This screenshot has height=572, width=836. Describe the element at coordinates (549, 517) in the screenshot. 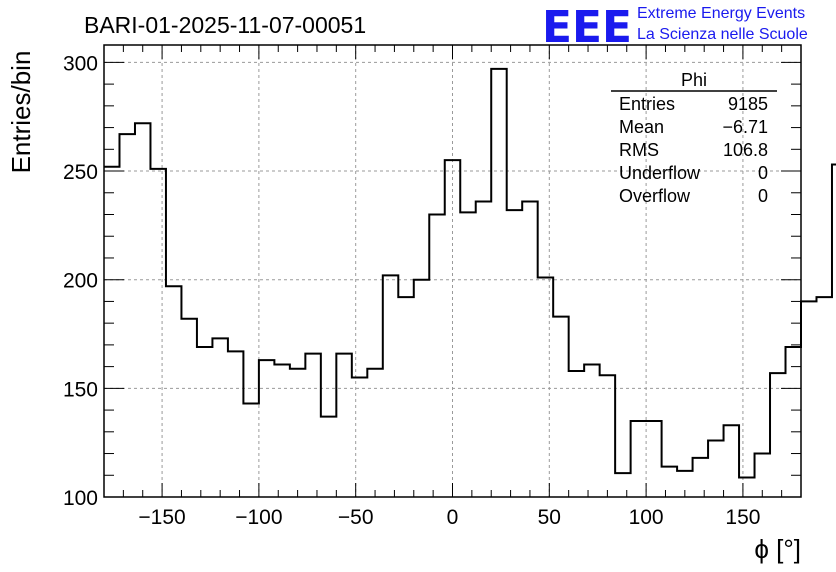

I see `x-tick-label: 50` at that location.